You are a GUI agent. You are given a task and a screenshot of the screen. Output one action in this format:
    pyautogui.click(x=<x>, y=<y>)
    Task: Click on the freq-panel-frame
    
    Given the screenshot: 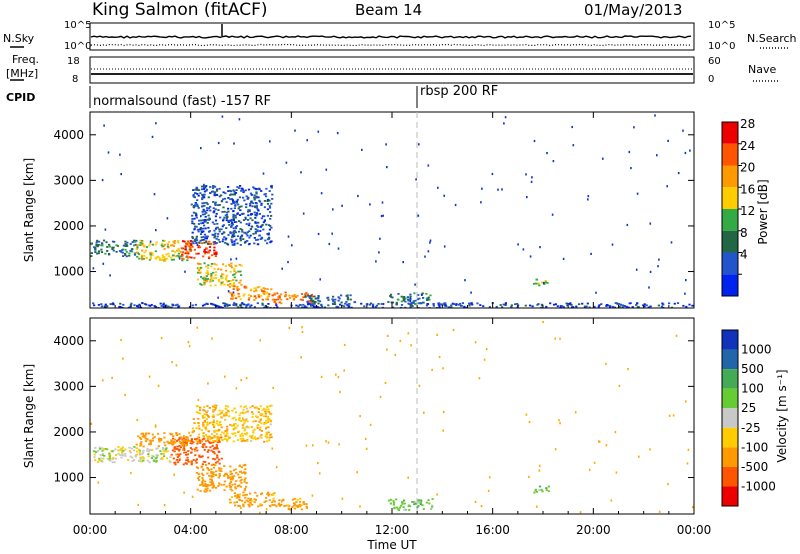 What is the action you would take?
    pyautogui.click(x=392, y=70)
    